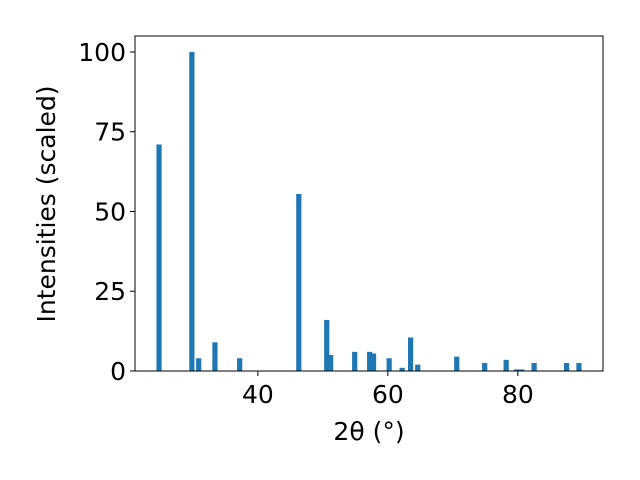  I want to click on y-tick-label: 25, so click(110, 291).